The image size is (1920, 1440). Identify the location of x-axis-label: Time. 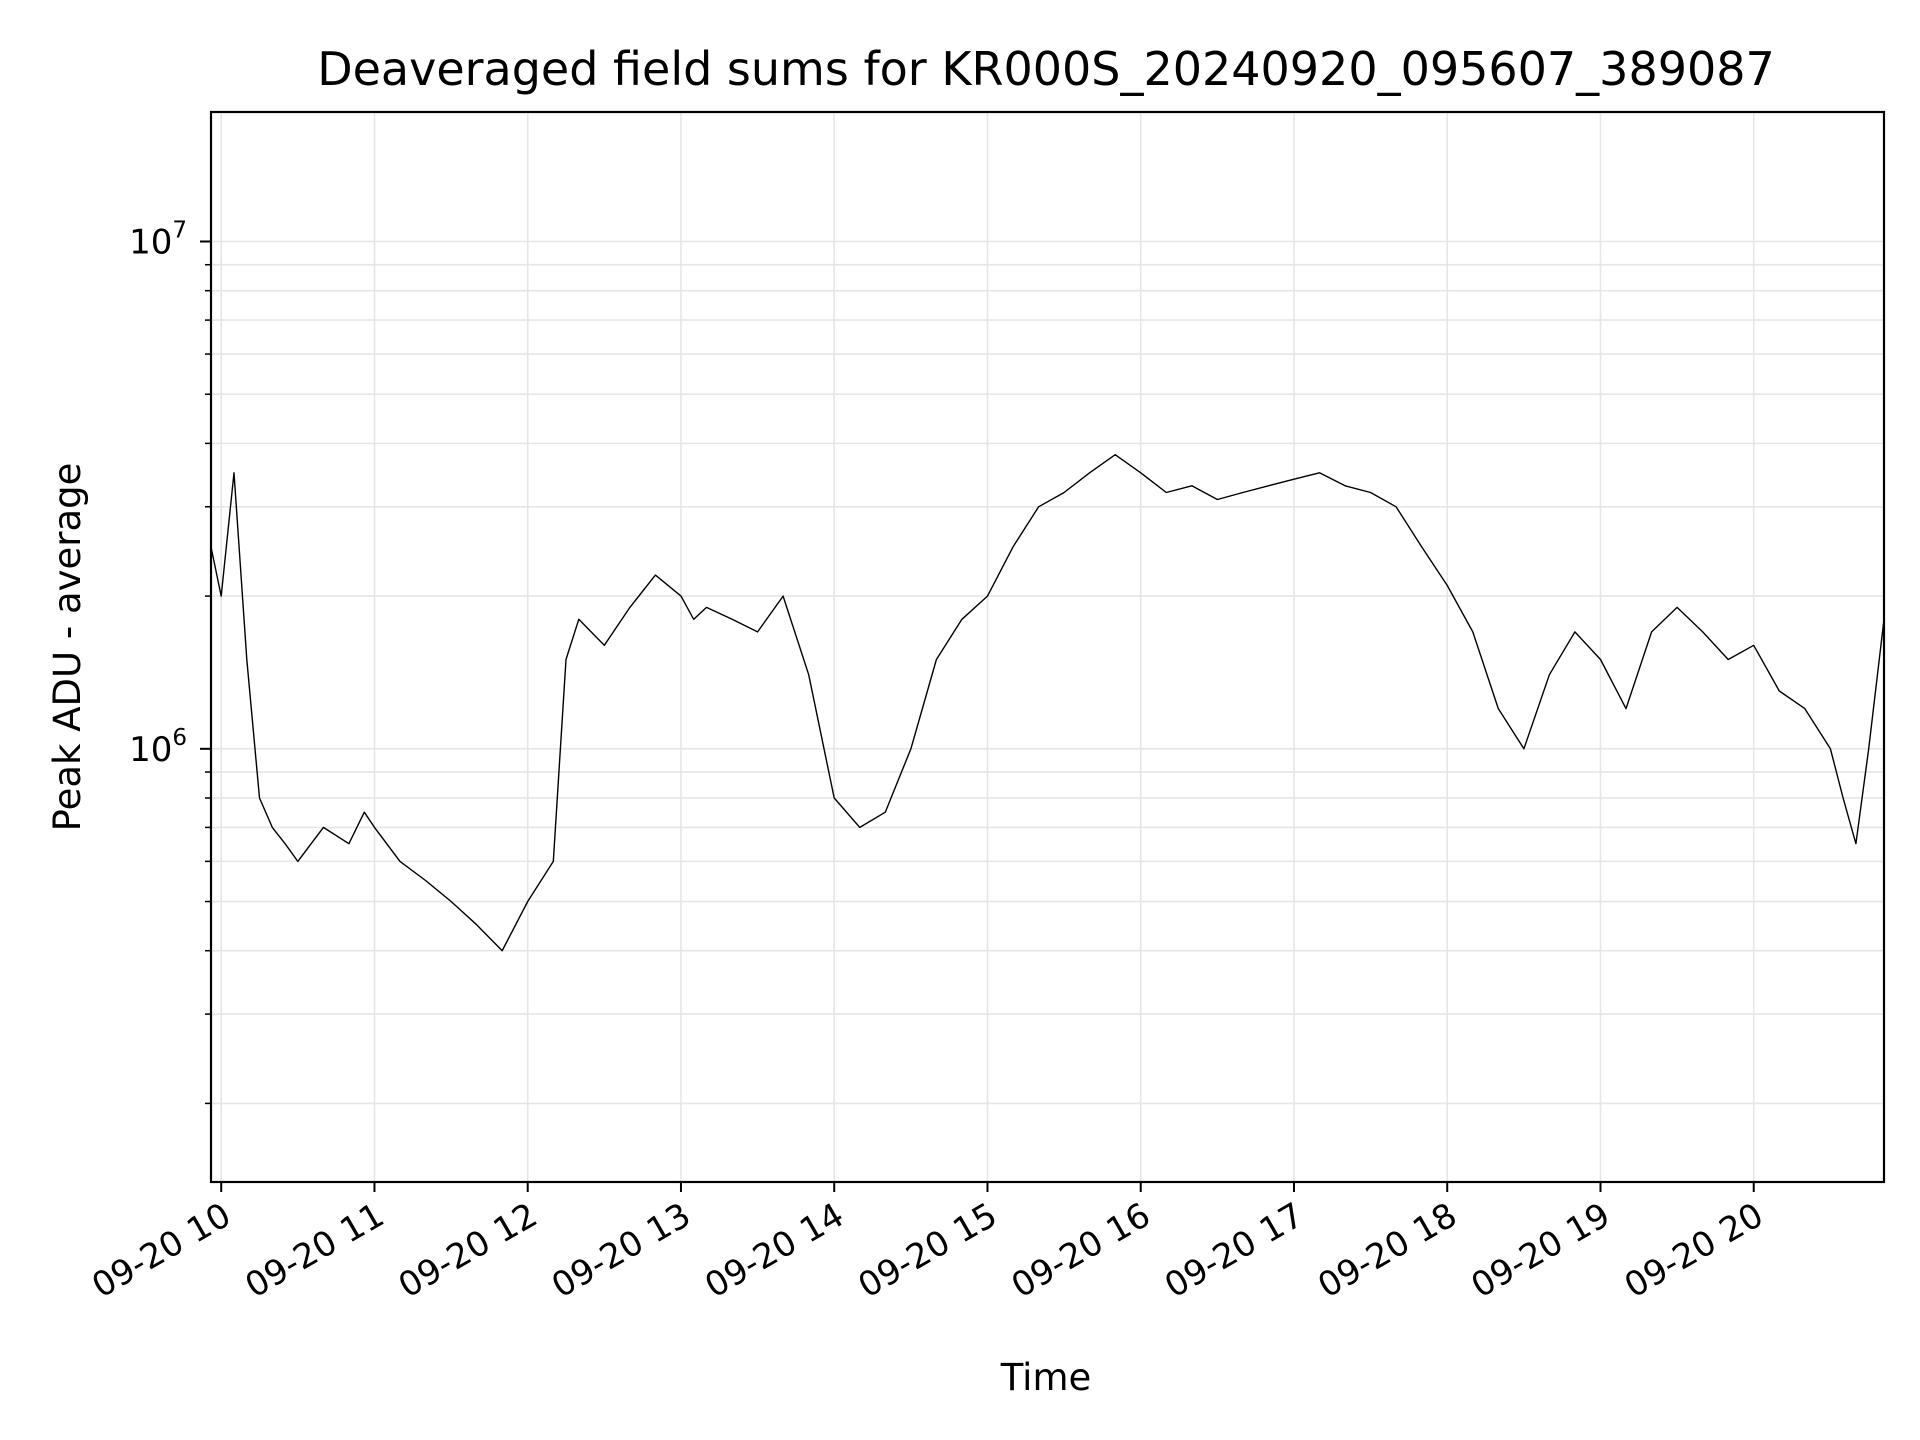
(1046, 1377).